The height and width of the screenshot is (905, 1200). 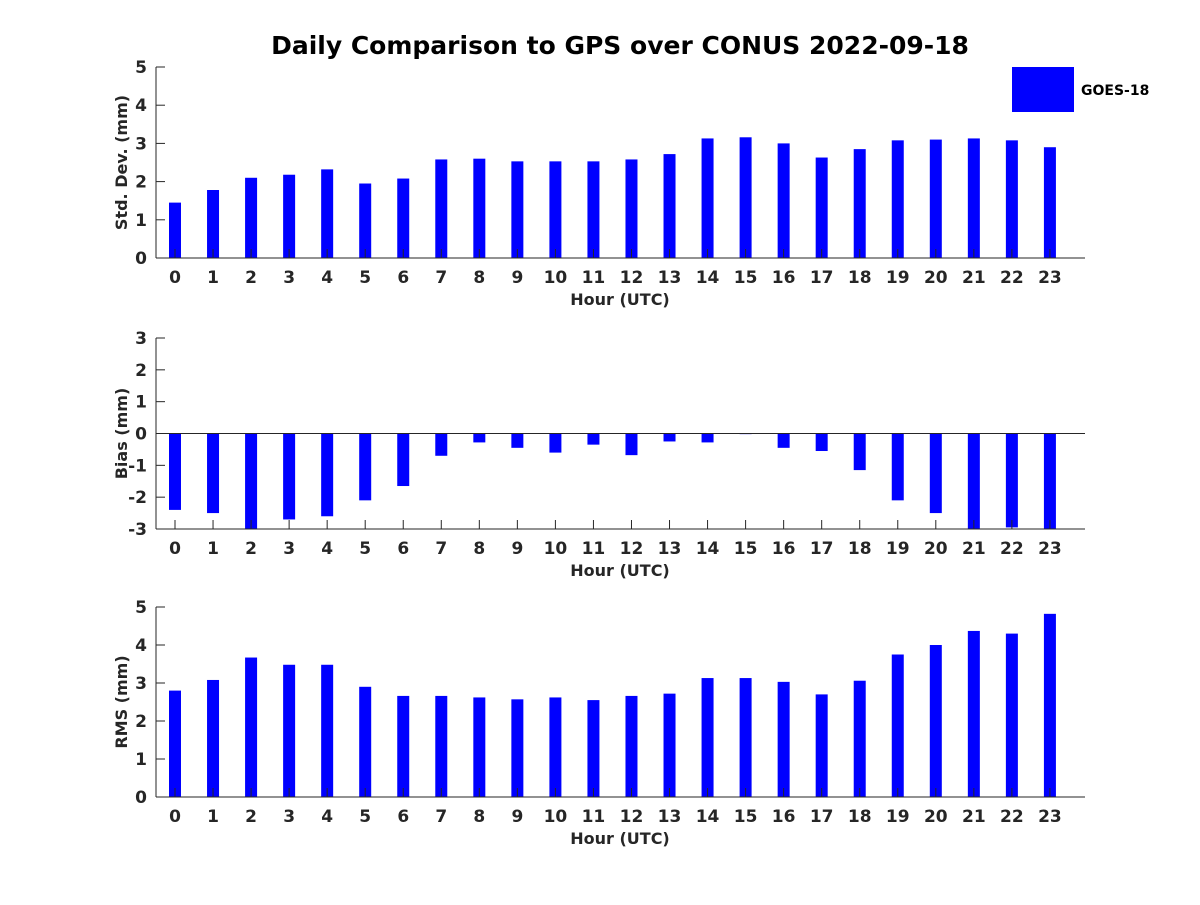 What do you see at coordinates (141, 259) in the screenshot?
I see `y-tick-label: 0` at bounding box center [141, 259].